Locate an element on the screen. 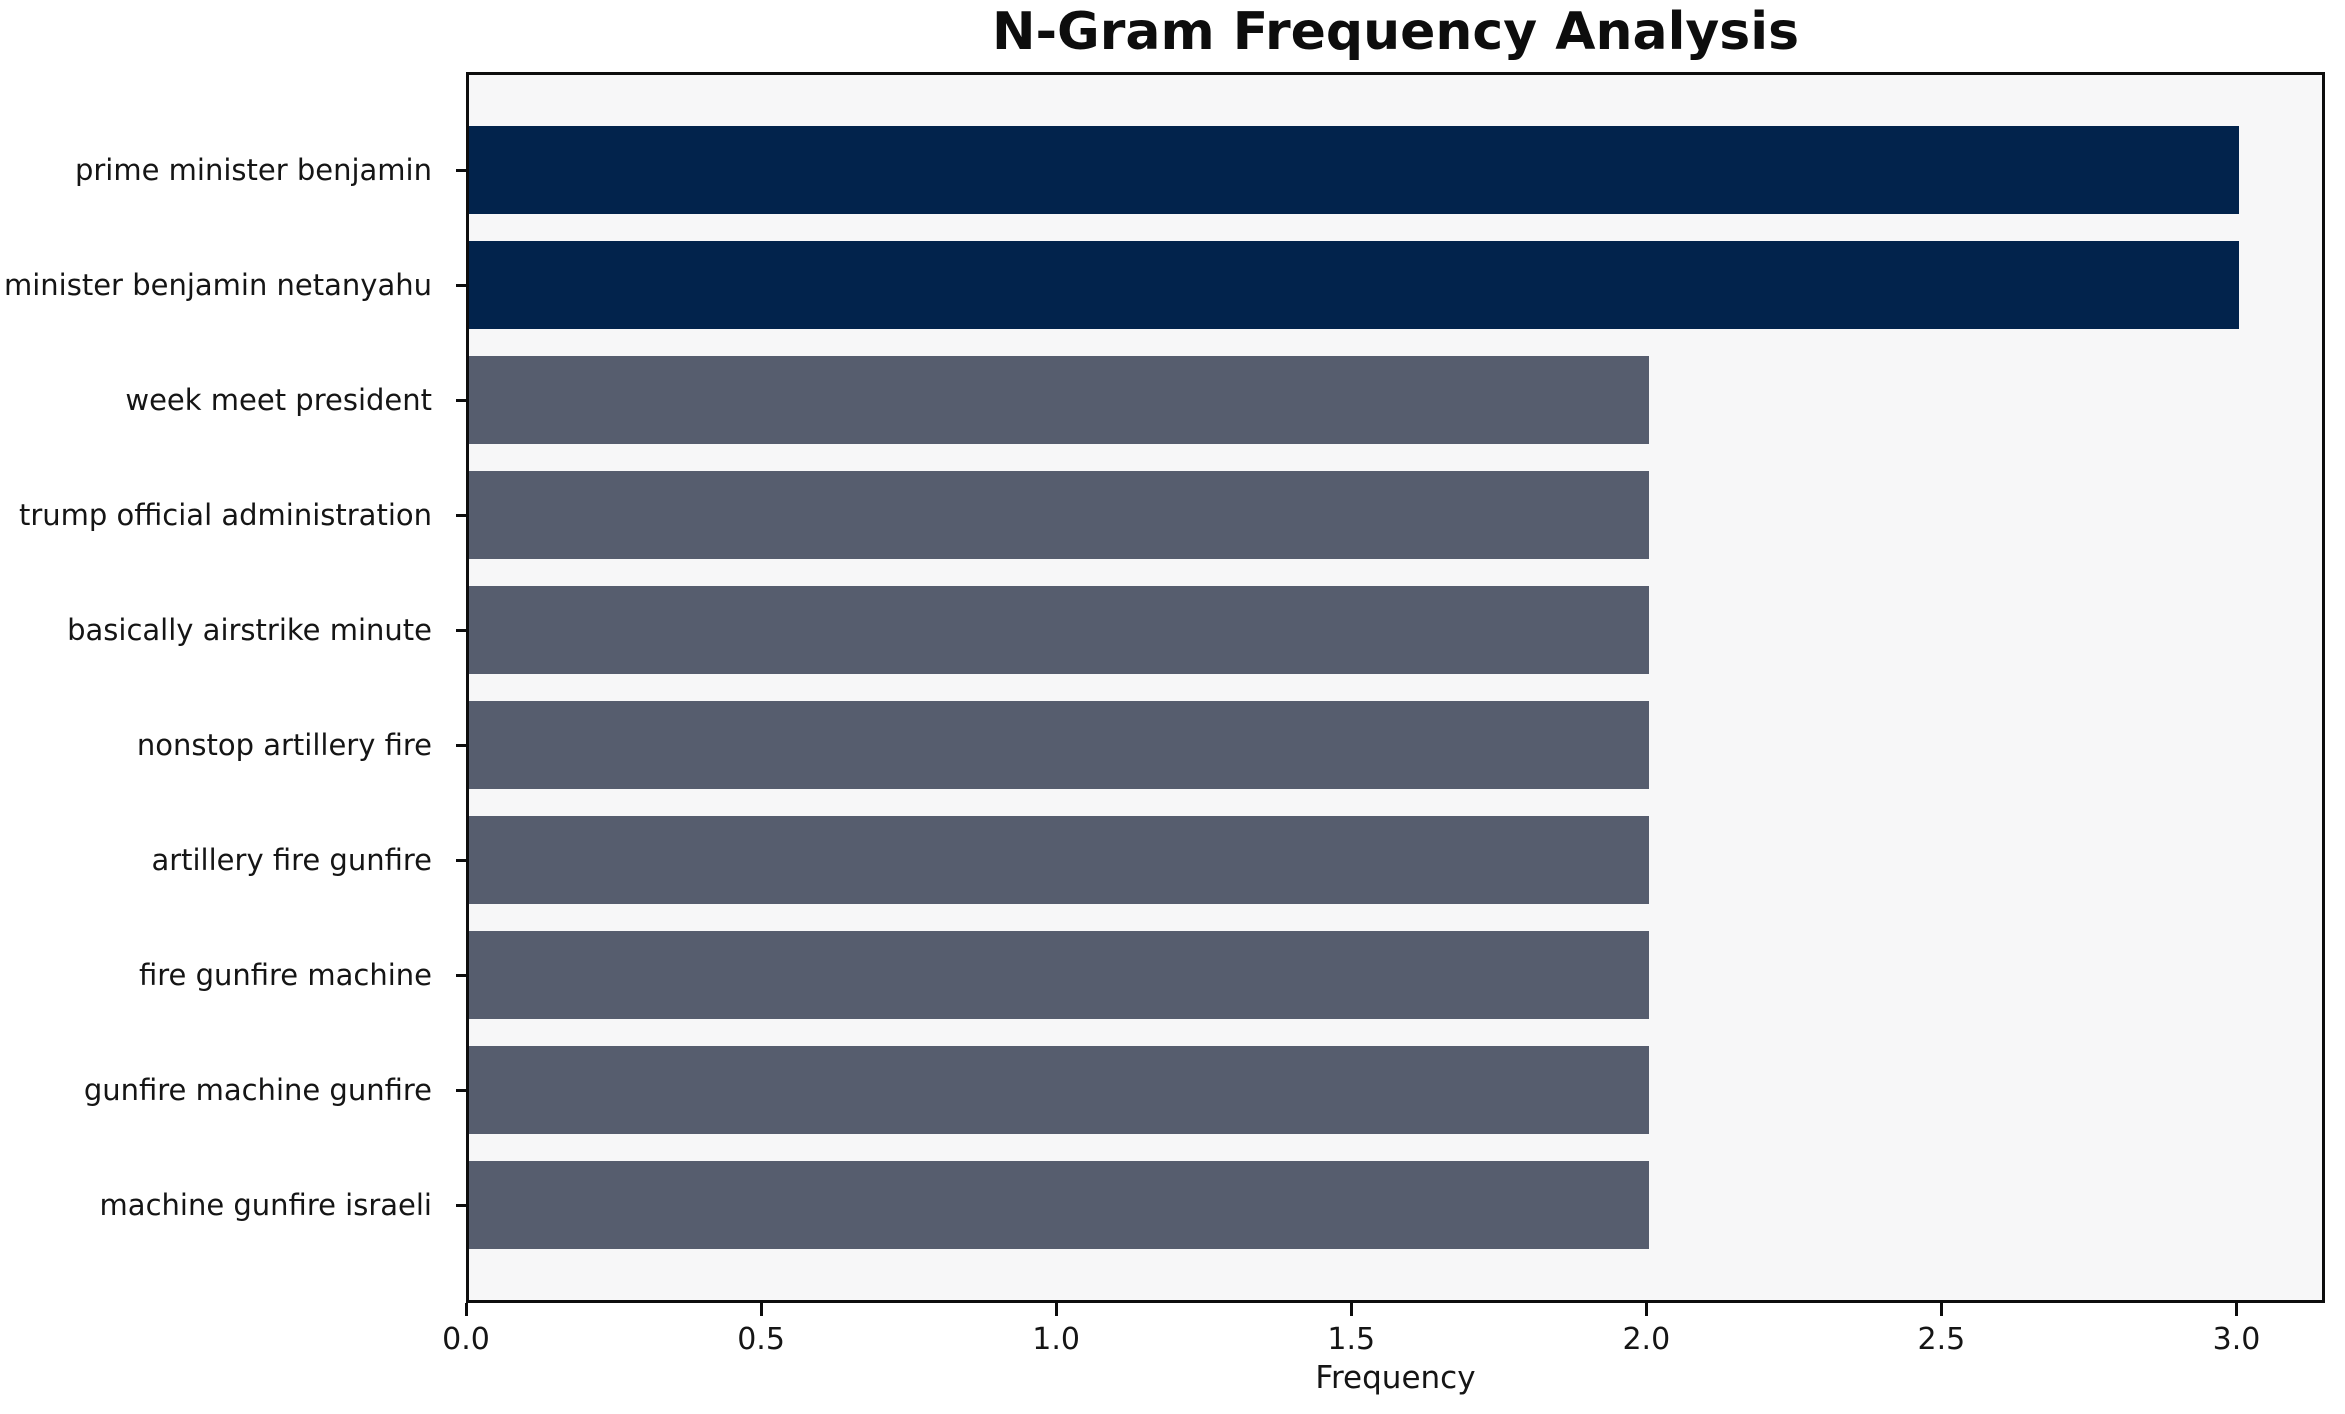 The height and width of the screenshot is (1414, 2345). y-tick-label: gunfire machine gunfire is located at coordinates (257, 1090).